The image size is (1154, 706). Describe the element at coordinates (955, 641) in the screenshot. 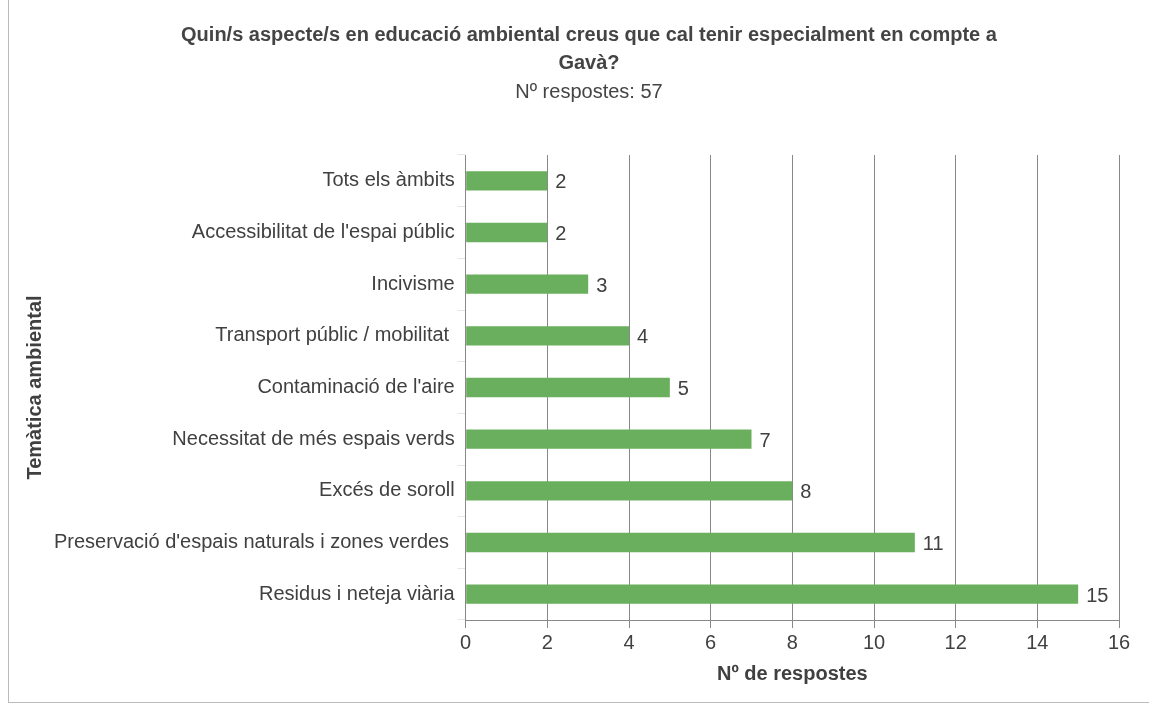

I see `x-tick-label: 12` at that location.